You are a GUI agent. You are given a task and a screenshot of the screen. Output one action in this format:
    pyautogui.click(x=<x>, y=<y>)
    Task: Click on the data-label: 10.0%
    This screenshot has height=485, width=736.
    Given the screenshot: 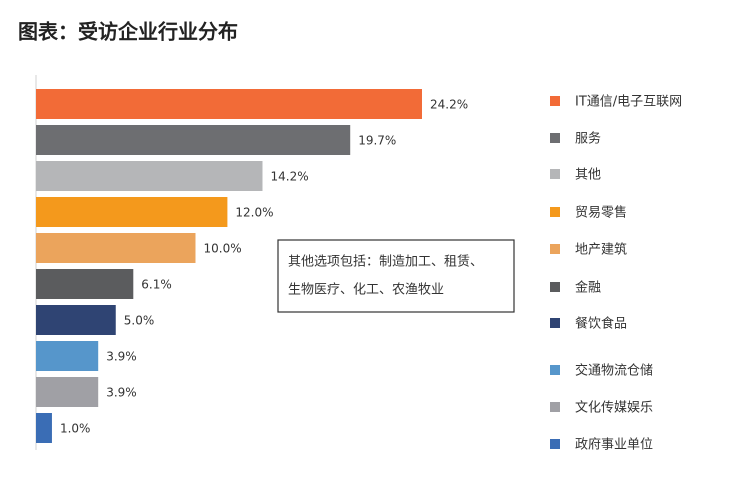 What is the action you would take?
    pyautogui.click(x=223, y=249)
    